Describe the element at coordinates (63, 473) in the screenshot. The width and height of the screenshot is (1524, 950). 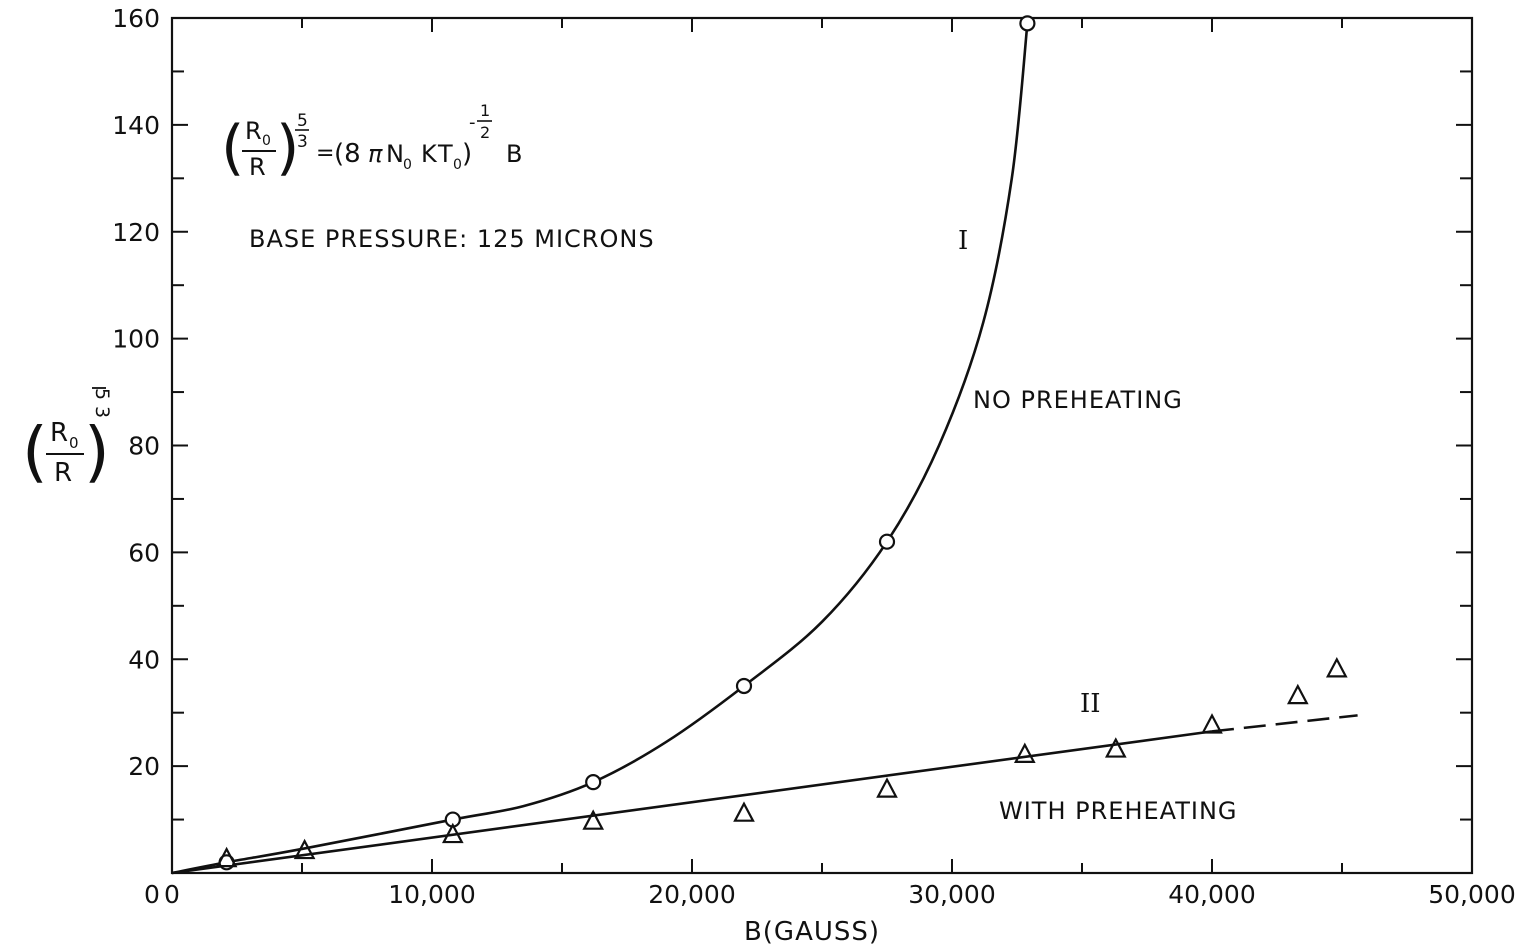
I see `y-label-denominator: R` at that location.